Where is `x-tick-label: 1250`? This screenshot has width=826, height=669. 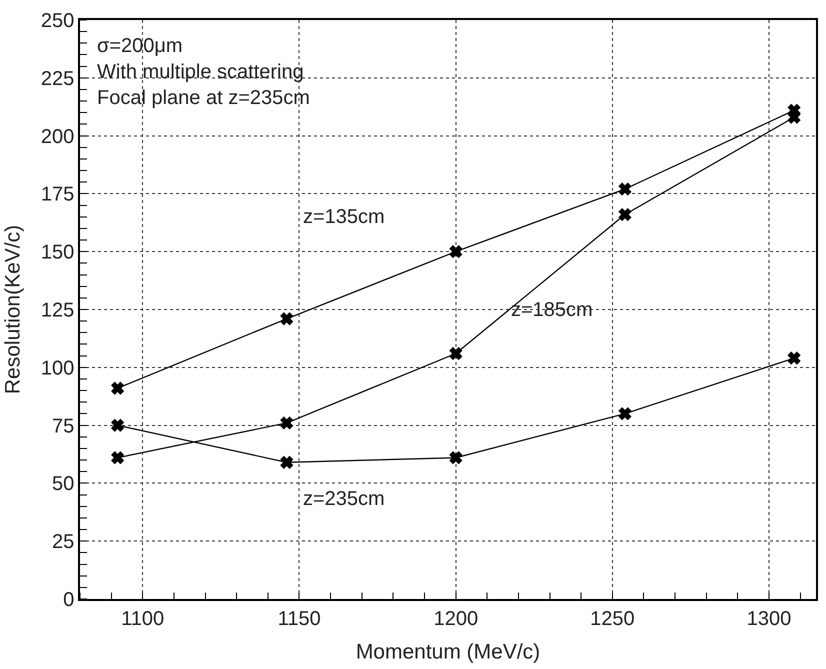
x-tick-label: 1250 is located at coordinates (612, 619).